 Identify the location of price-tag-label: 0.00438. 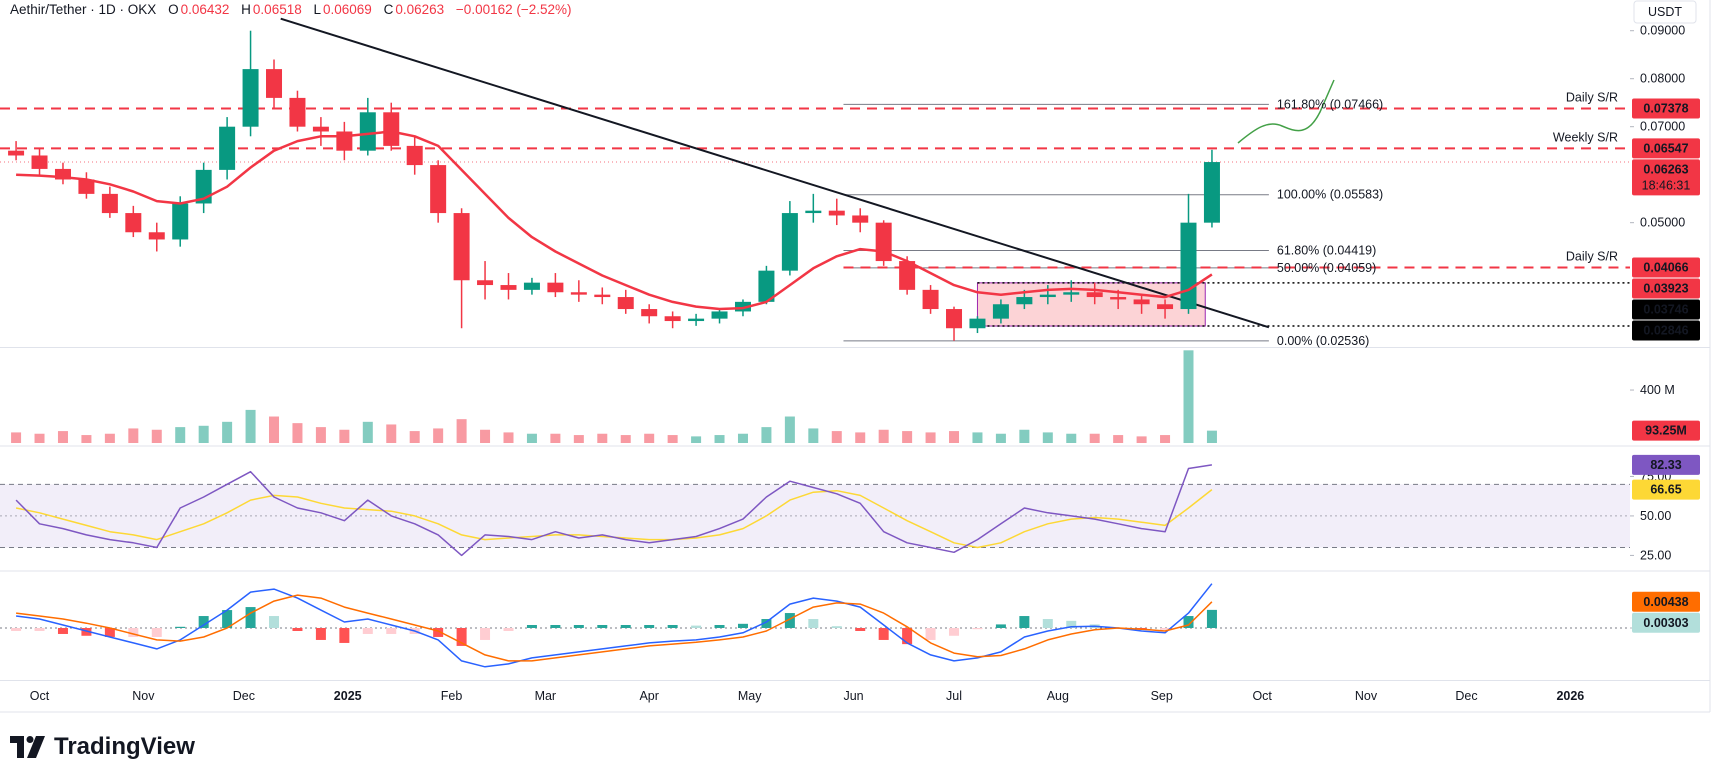
(1665, 602).